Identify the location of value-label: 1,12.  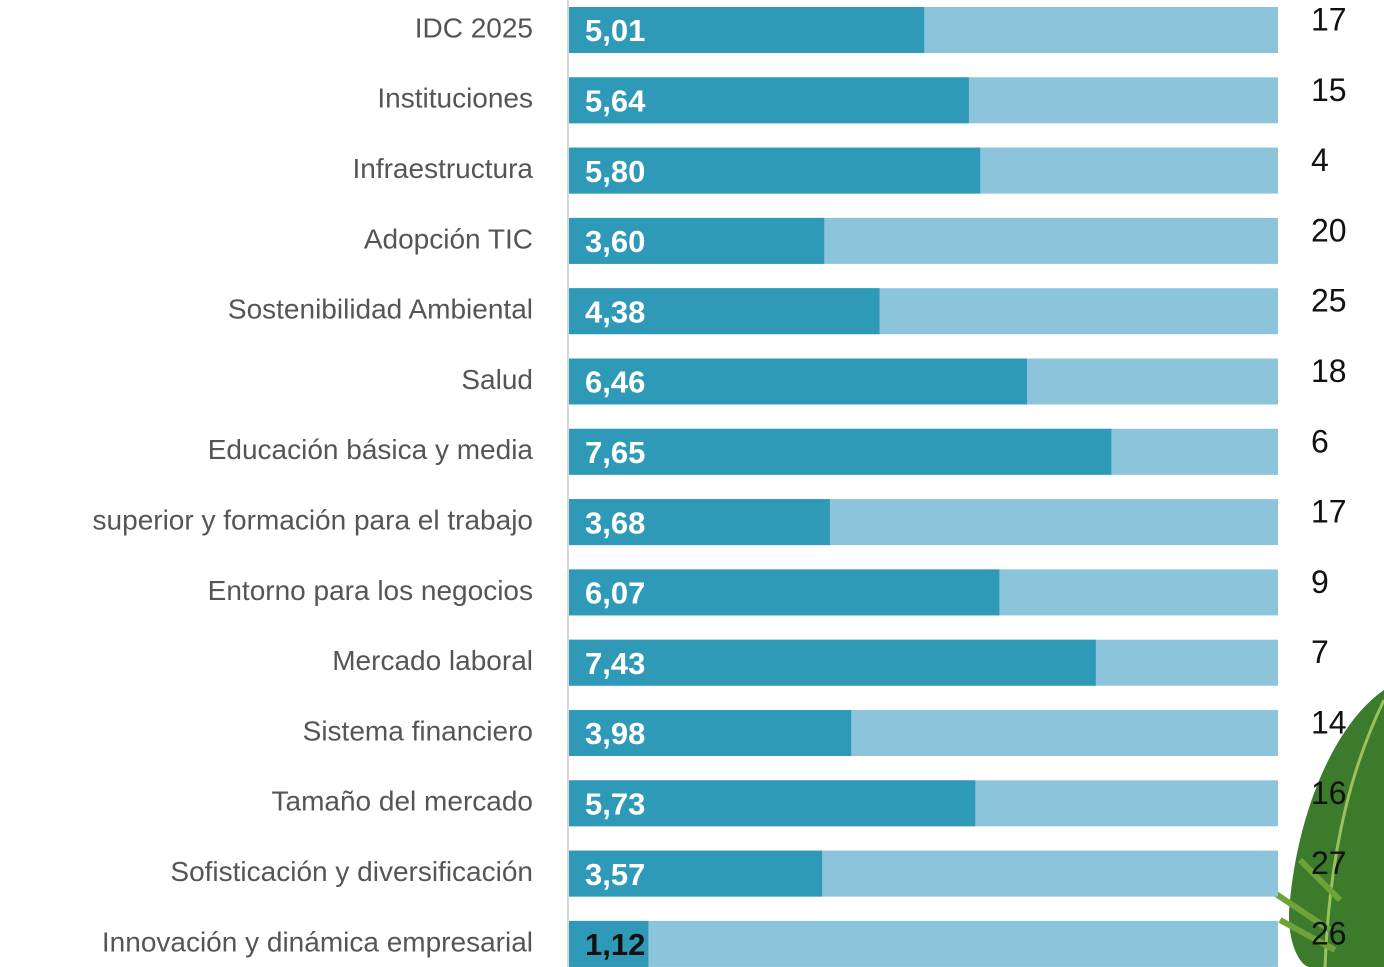
(615, 944).